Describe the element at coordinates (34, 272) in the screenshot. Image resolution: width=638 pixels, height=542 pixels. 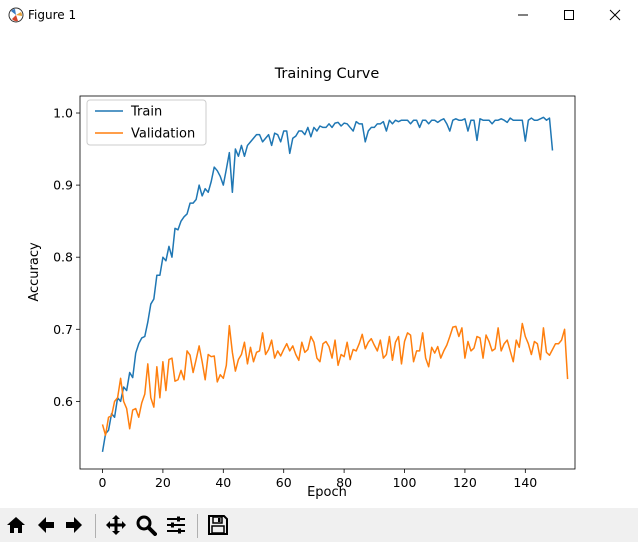
I see `y-axis-label: Accuracy` at that location.